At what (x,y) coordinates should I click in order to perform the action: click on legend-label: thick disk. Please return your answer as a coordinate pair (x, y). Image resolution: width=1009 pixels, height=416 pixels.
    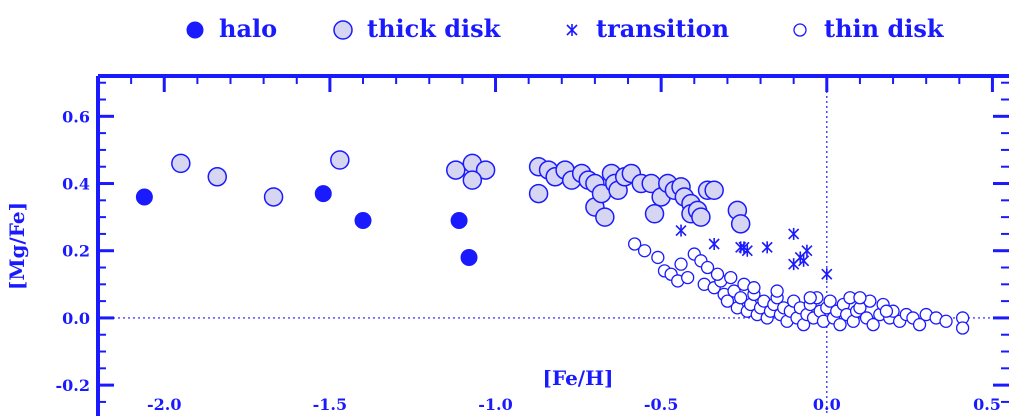
    Looking at the image, I should click on (434, 28).